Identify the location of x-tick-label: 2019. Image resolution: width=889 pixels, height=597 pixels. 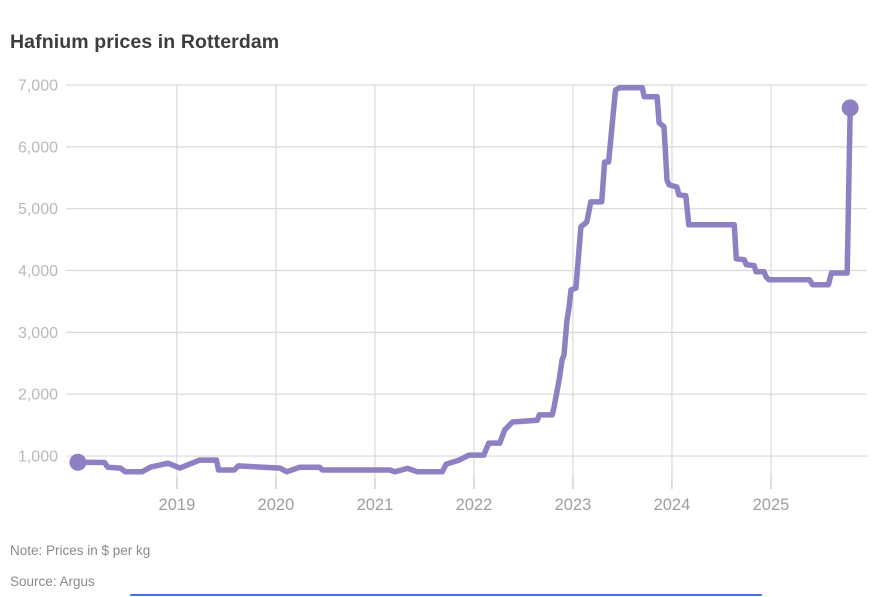
(177, 505).